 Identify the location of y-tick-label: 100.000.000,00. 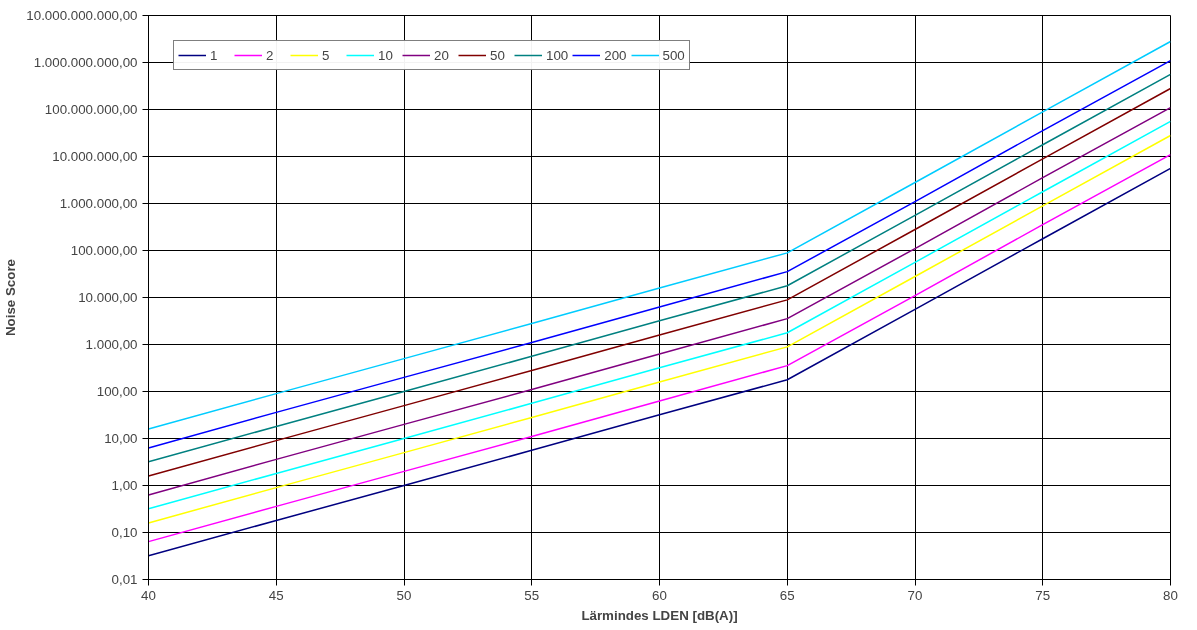
(91, 109).